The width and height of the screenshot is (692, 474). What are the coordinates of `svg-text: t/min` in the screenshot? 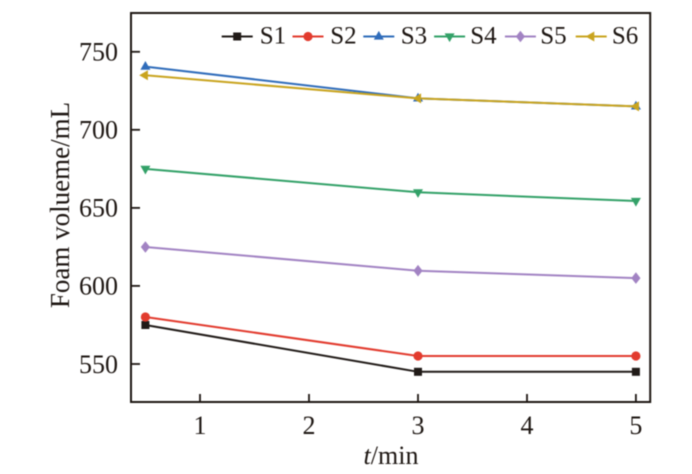 It's located at (391, 455).